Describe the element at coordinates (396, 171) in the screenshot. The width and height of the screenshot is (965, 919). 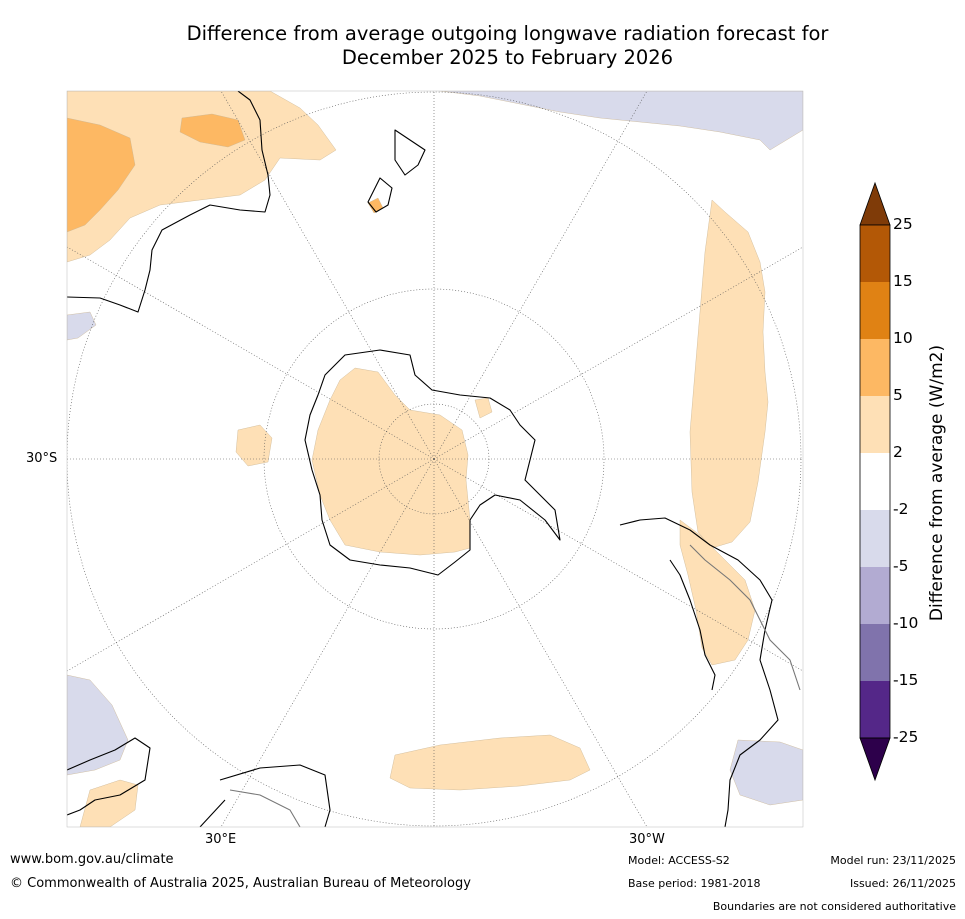
I see `coastline-new-zealand` at that location.